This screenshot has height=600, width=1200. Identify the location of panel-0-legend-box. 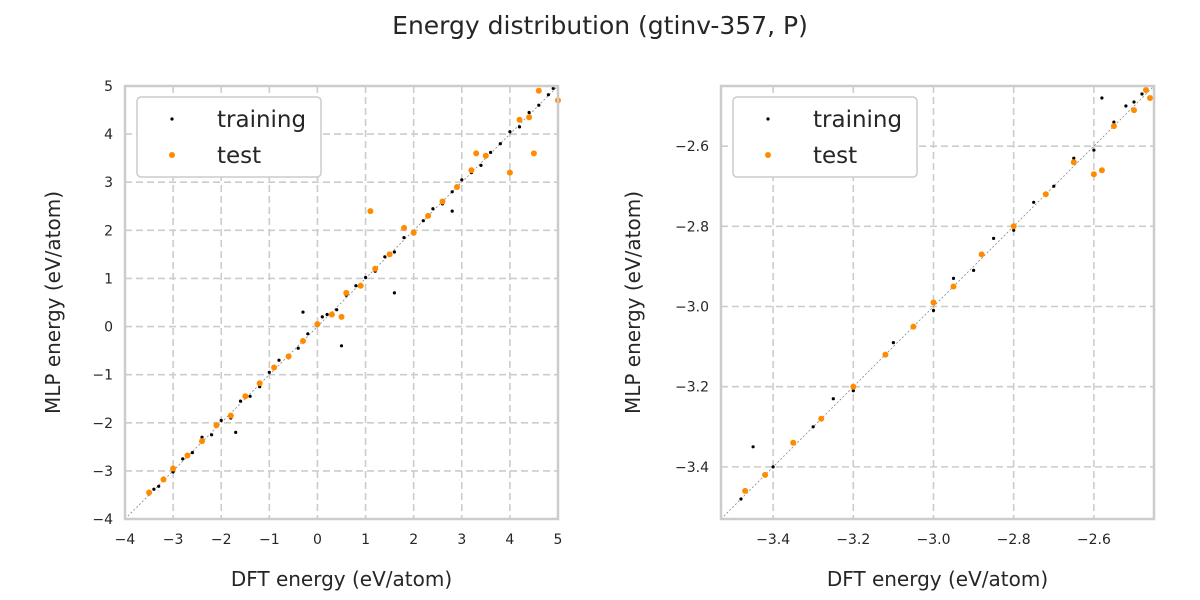
(229, 137).